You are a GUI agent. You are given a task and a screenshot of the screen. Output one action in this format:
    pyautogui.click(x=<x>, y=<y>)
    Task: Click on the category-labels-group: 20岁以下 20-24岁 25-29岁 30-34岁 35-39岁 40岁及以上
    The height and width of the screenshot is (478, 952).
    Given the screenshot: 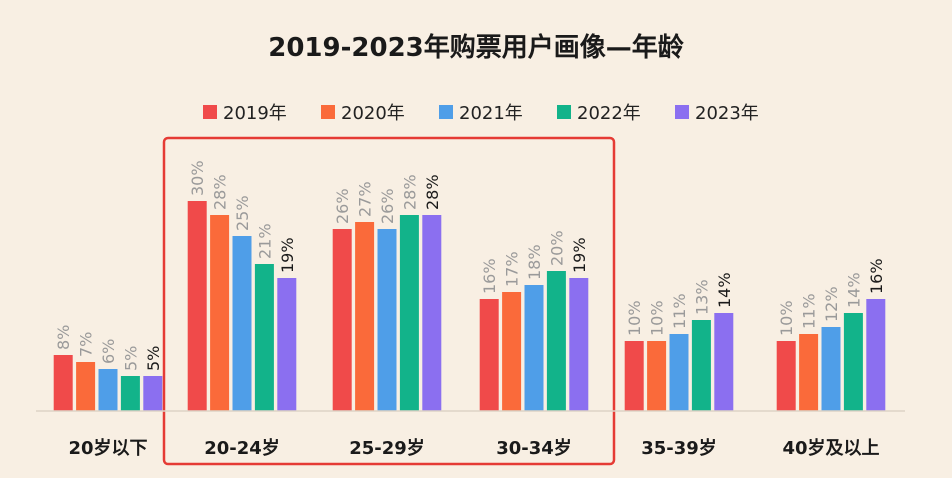 What is the action you would take?
    pyautogui.click(x=473, y=448)
    